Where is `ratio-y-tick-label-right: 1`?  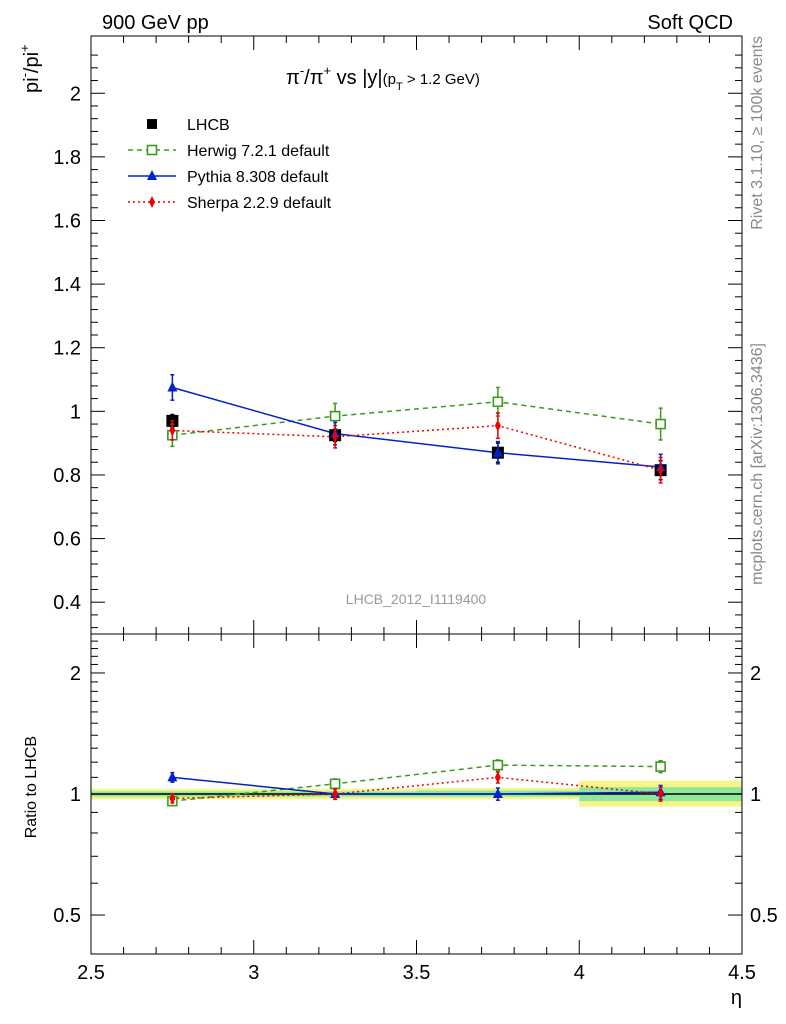
ratio-y-tick-label-right: 1 is located at coordinates (755, 795).